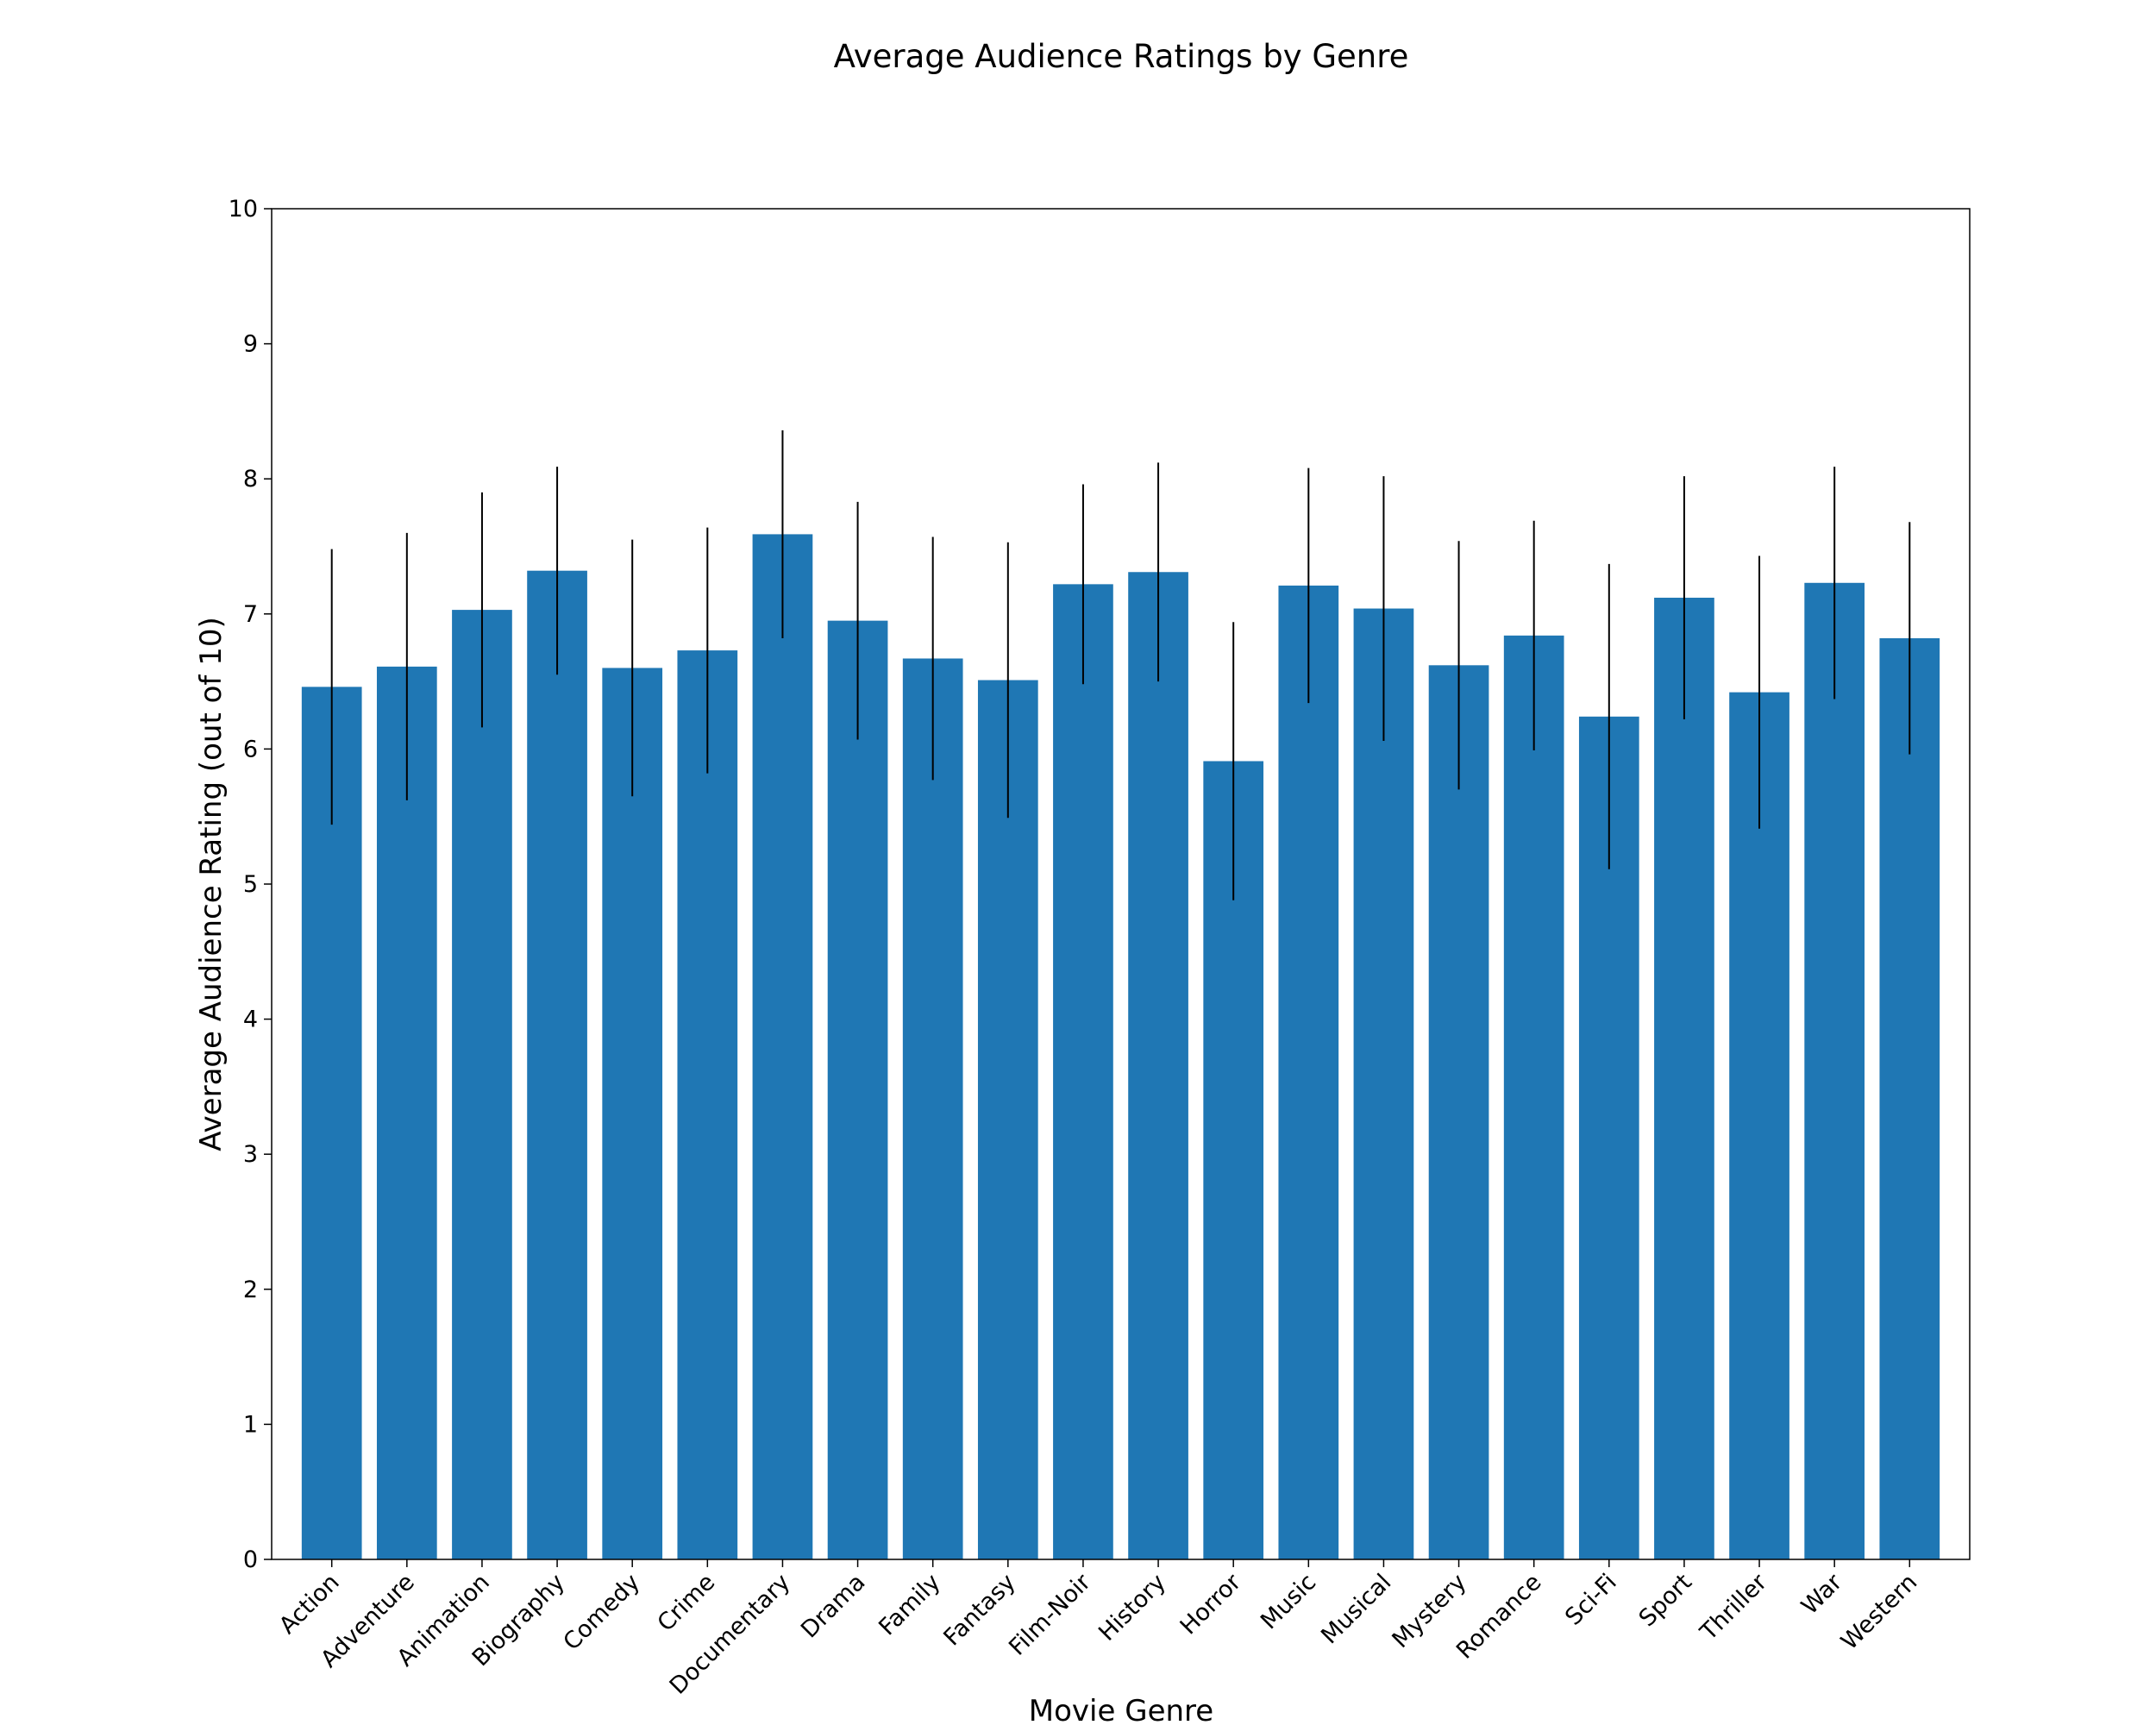 This screenshot has width=2156, height=1725. I want to click on chart-title: Average Audience Ratings by Genre, so click(1121, 56).